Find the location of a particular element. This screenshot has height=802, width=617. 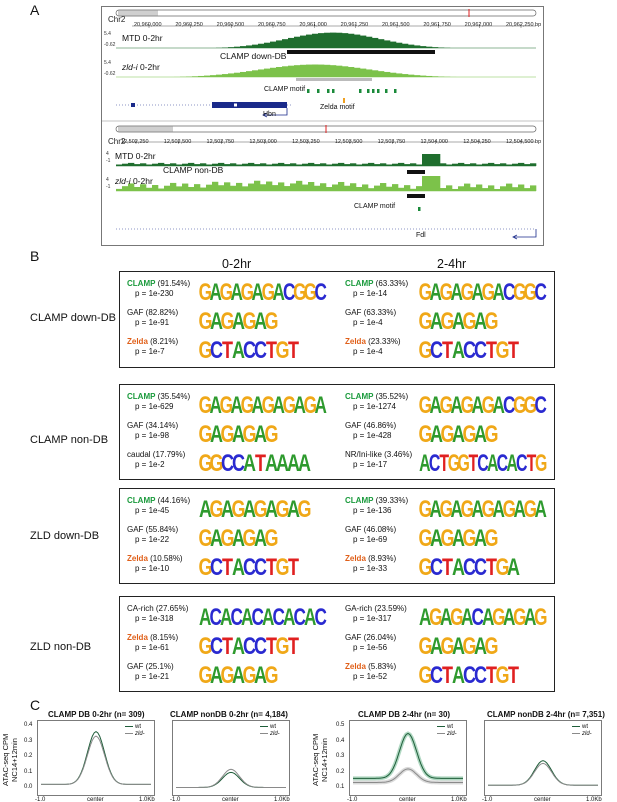

clamp-motif-label-top: CLAMP motif is located at coordinates (285, 89).